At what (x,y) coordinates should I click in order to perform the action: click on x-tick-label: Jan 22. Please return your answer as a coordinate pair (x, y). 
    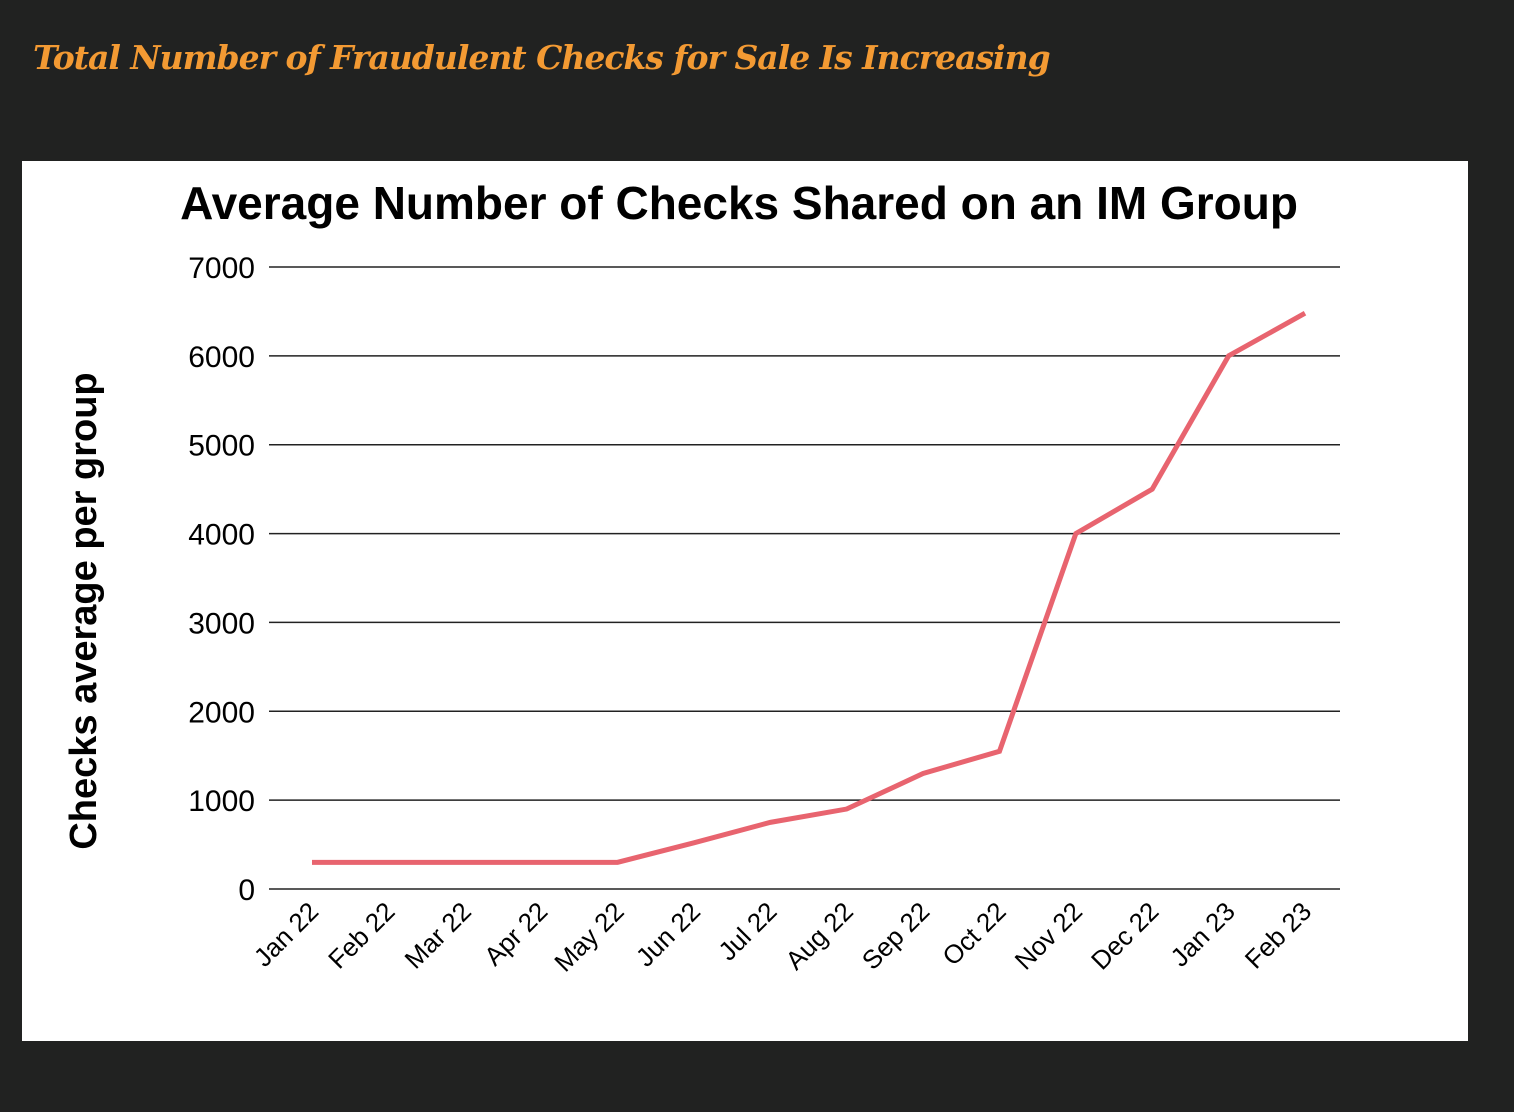
    Looking at the image, I should click on (286, 934).